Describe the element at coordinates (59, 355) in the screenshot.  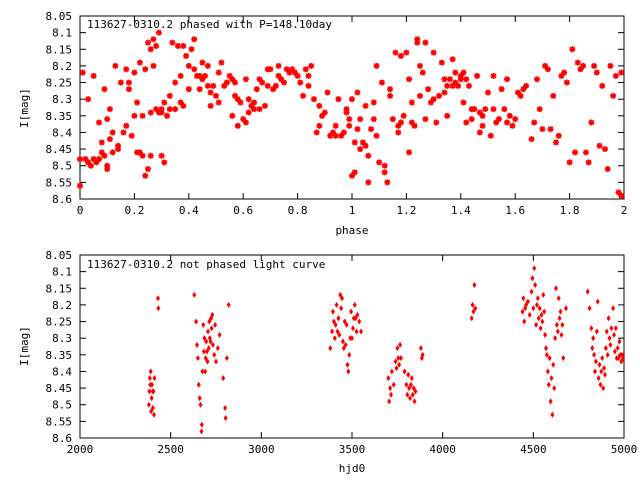
I see `y-tick-label: 8.35` at that location.